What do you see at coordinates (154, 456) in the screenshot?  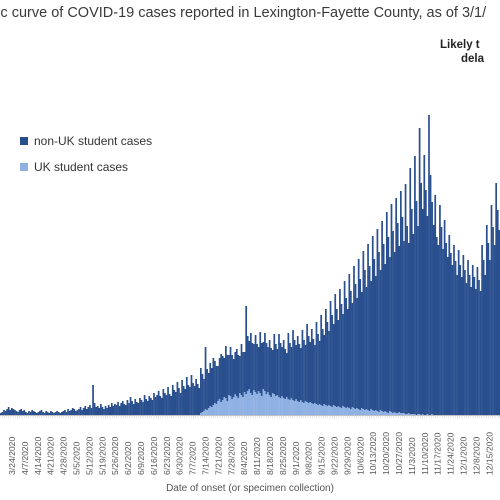 I see `x-tick-label: 6/16/2020` at bounding box center [154, 456].